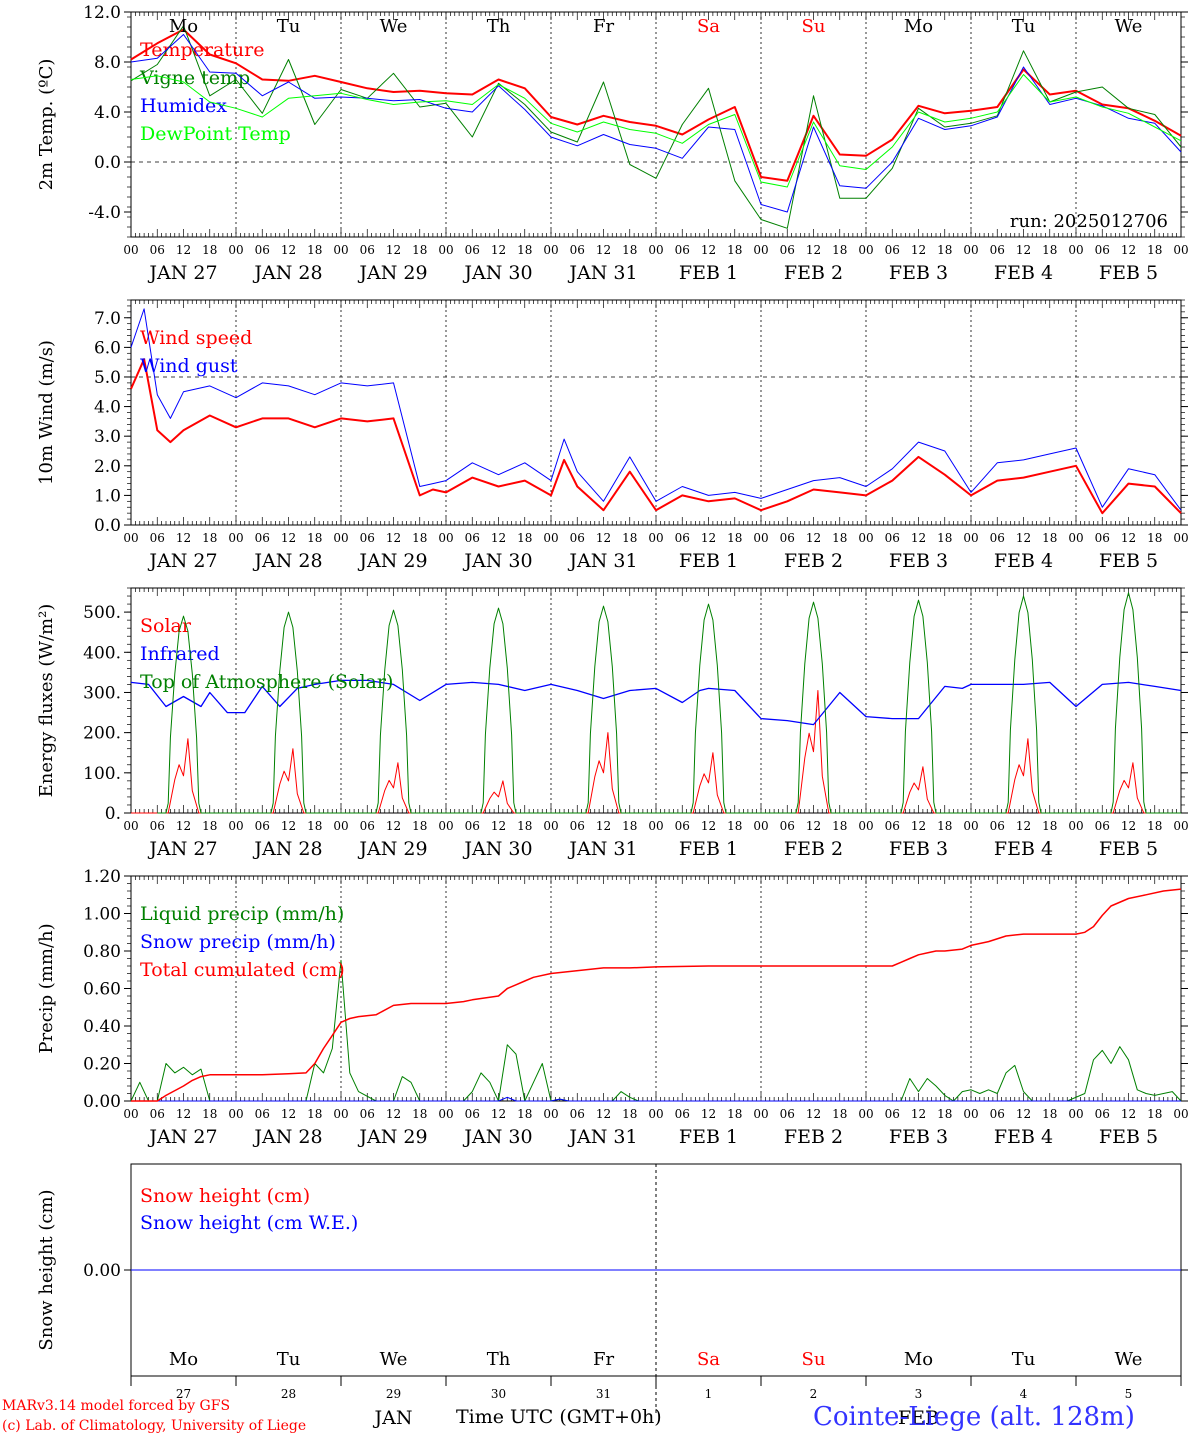  Describe the element at coordinates (196, 338) in the screenshot. I see `wind-legend-entry: Wind speed` at that location.